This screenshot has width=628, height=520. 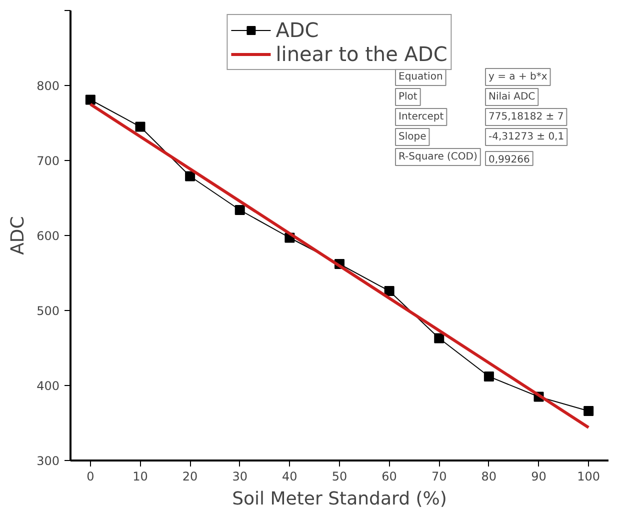 I want to click on y-tick-label: 700, so click(x=48, y=161).